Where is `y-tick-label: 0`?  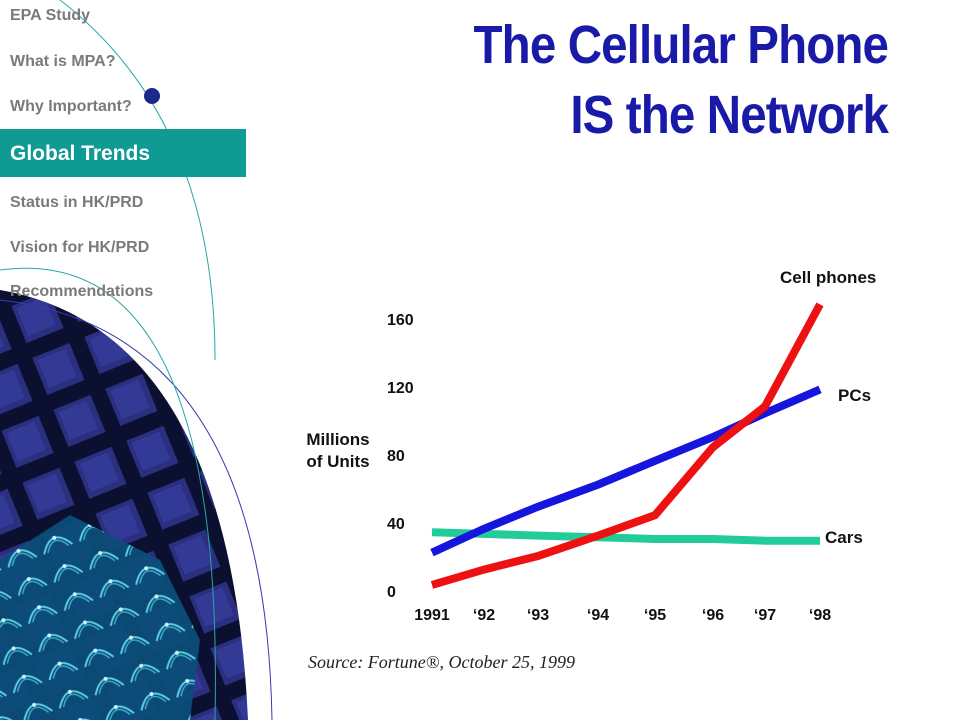
y-tick-label: 0 is located at coordinates (391, 592).